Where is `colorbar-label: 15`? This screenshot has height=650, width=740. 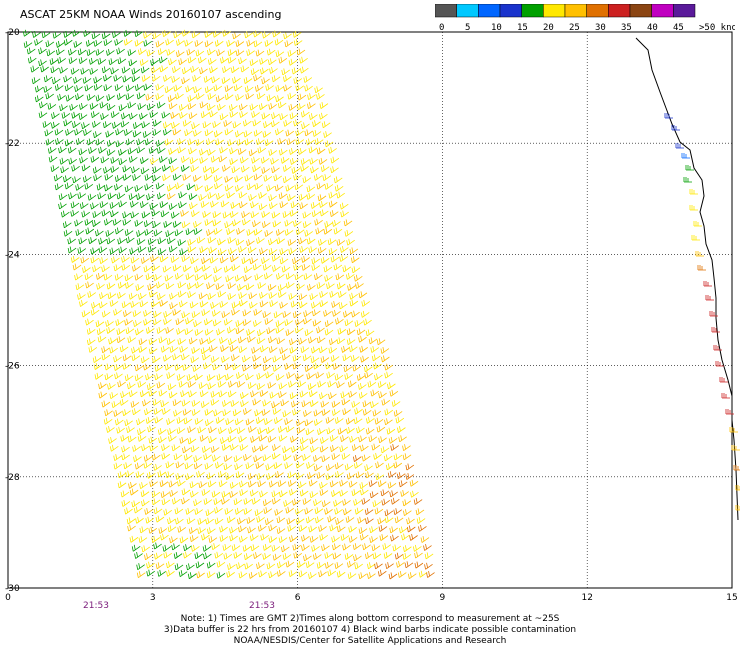
colorbar-label: 15 is located at coordinates (522, 28).